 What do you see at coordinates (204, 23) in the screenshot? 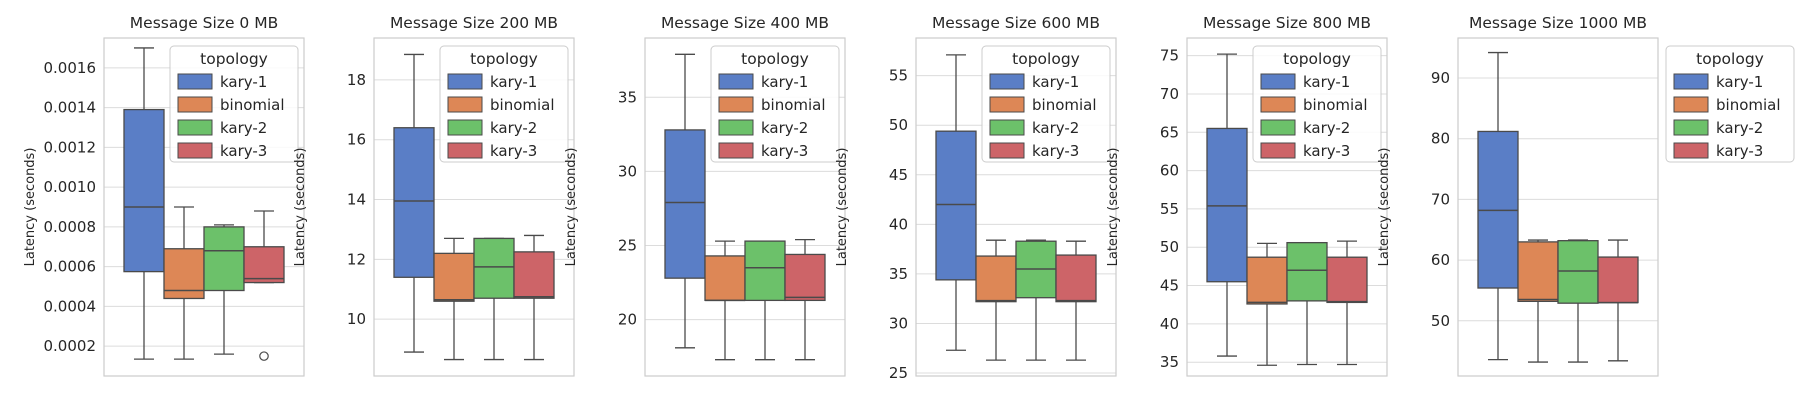
I see `chart-title: Message Size 0 MB` at bounding box center [204, 23].